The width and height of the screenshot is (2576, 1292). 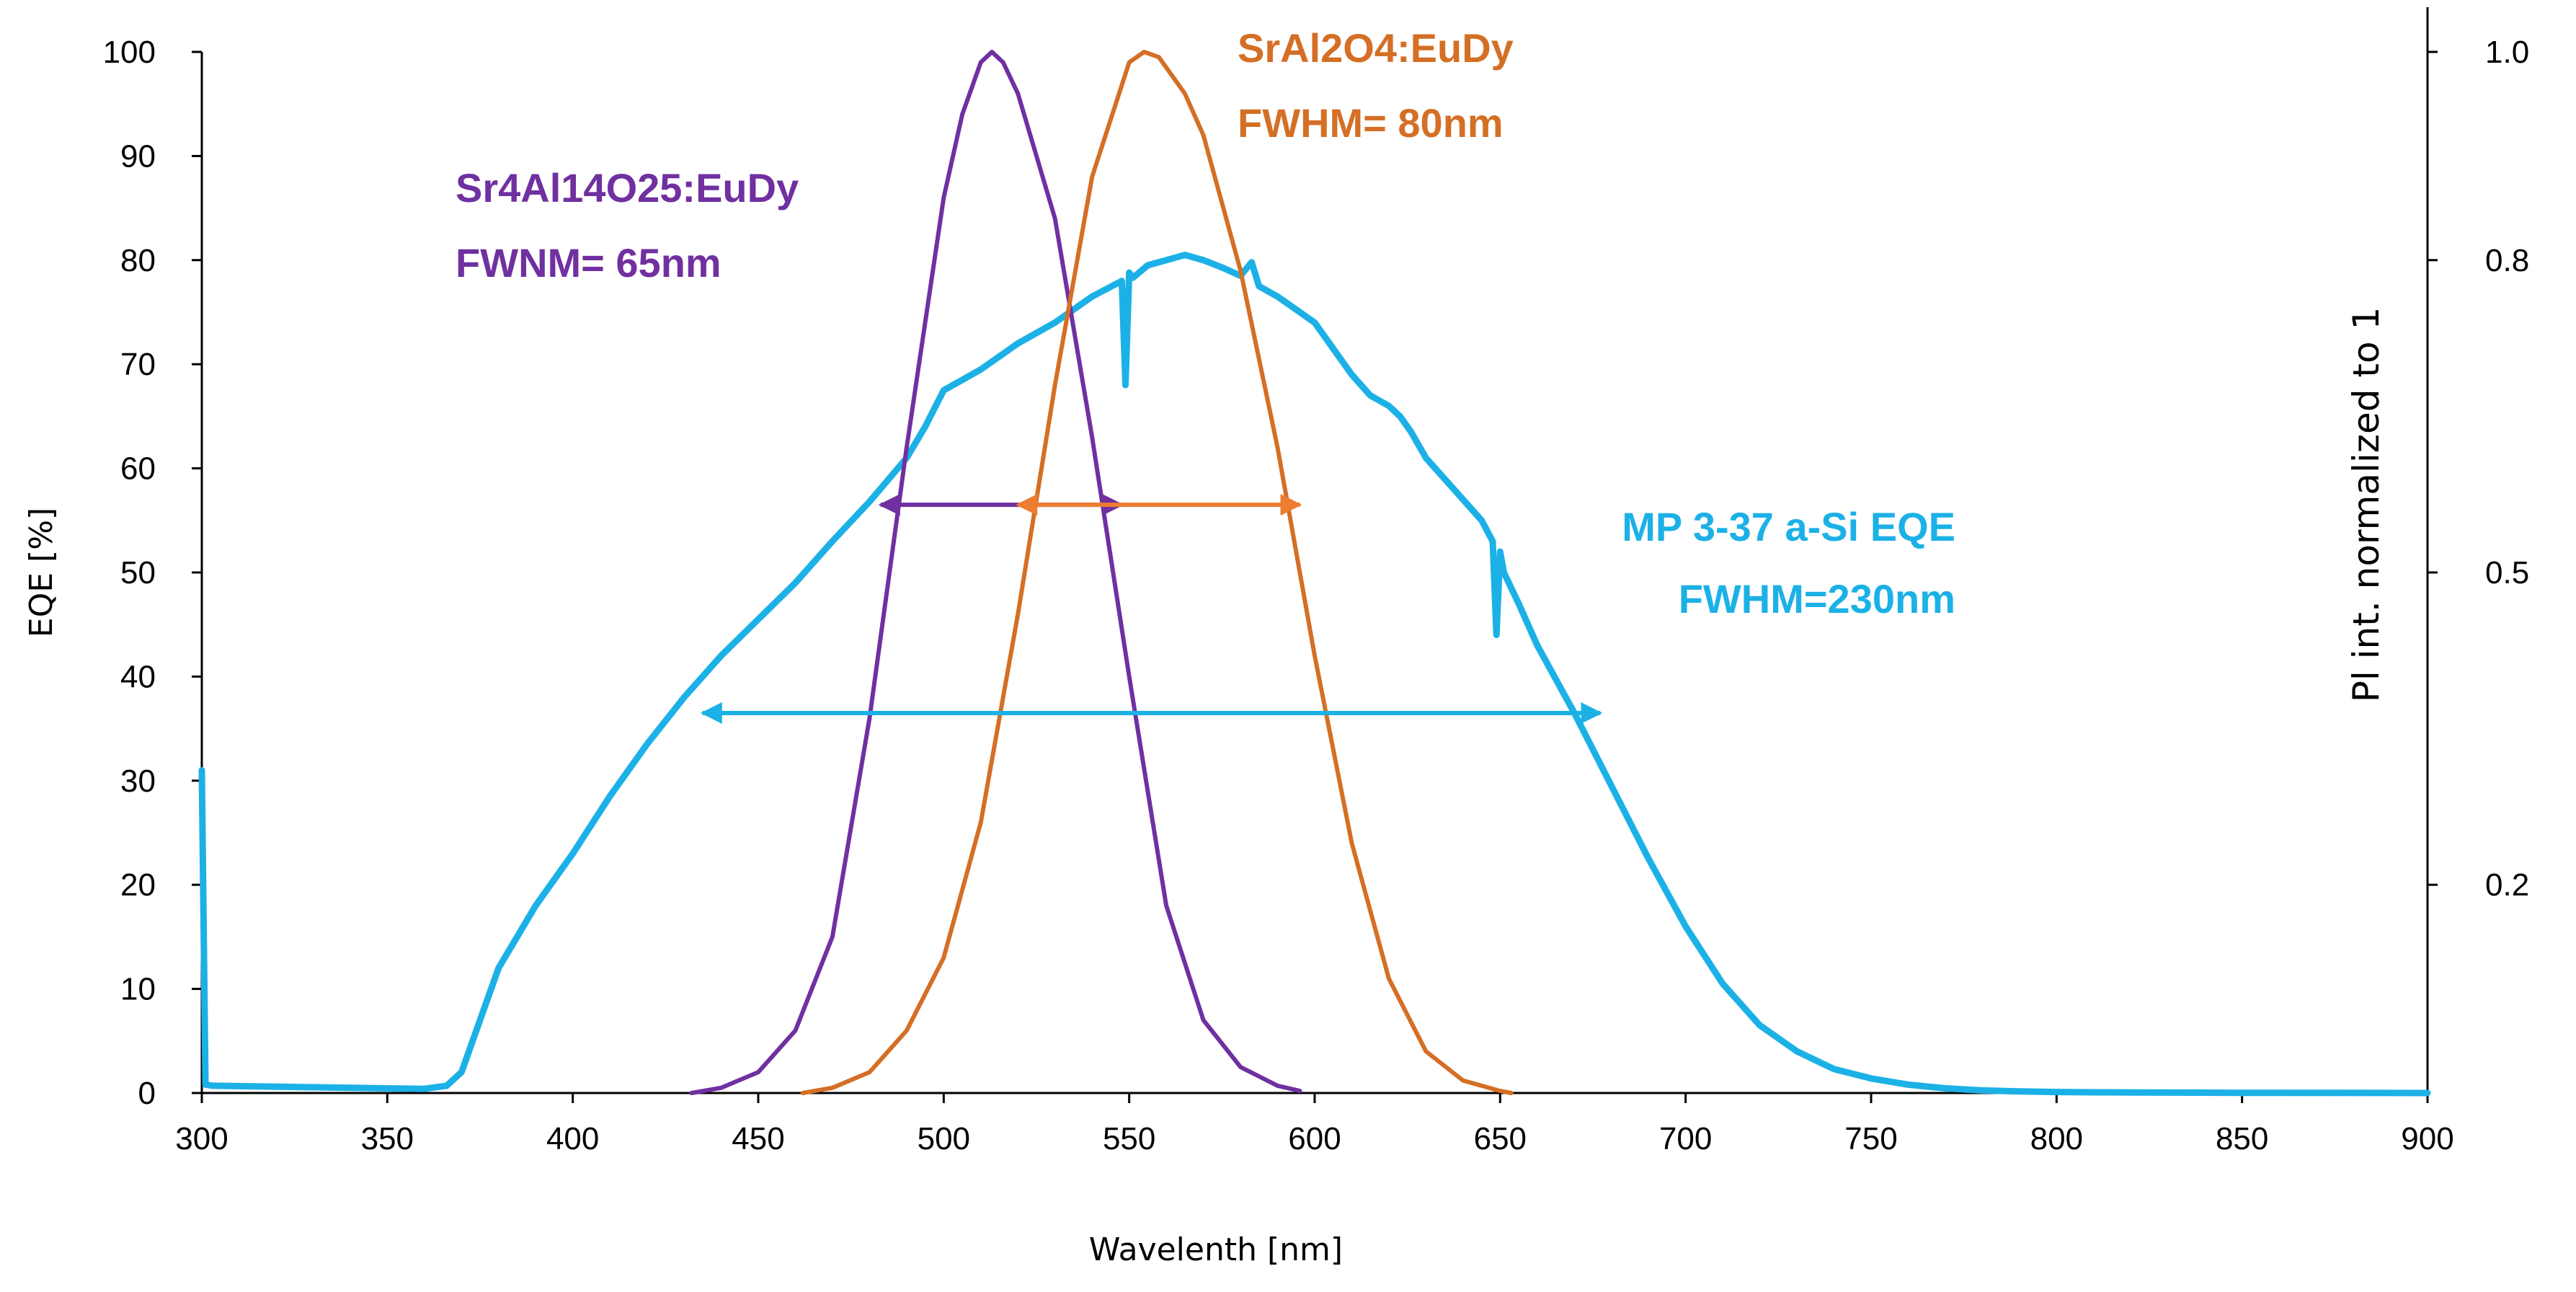 I want to click on x-tick-label: 800, so click(x=2056, y=1139).